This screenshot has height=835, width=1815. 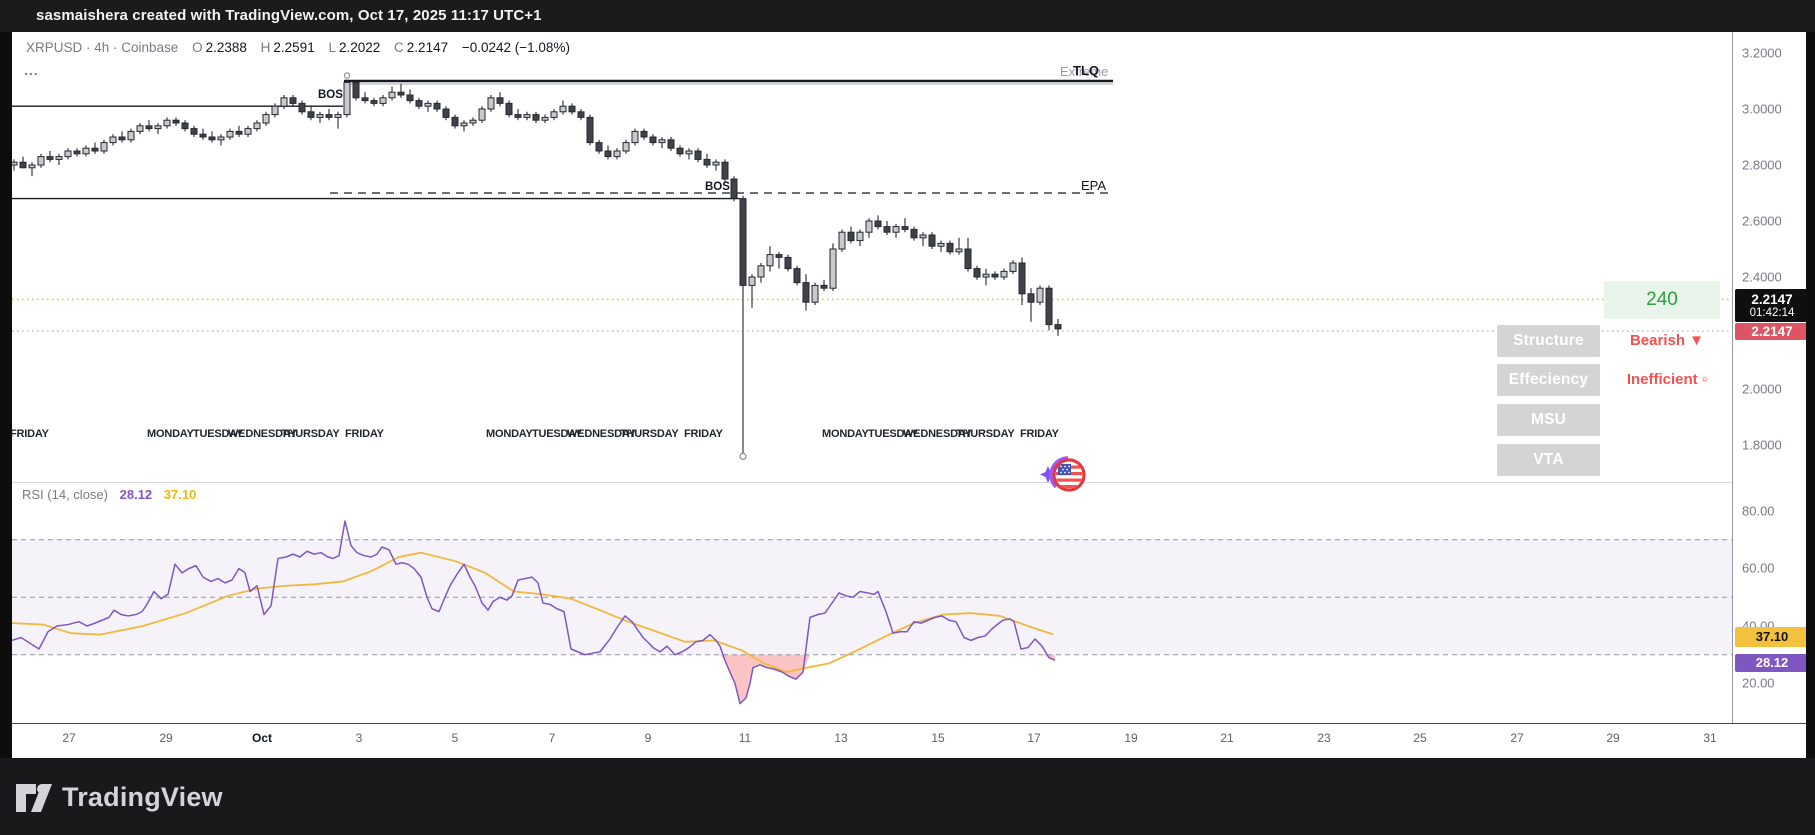 I want to click on pane-divider, so click(x=872, y=482).